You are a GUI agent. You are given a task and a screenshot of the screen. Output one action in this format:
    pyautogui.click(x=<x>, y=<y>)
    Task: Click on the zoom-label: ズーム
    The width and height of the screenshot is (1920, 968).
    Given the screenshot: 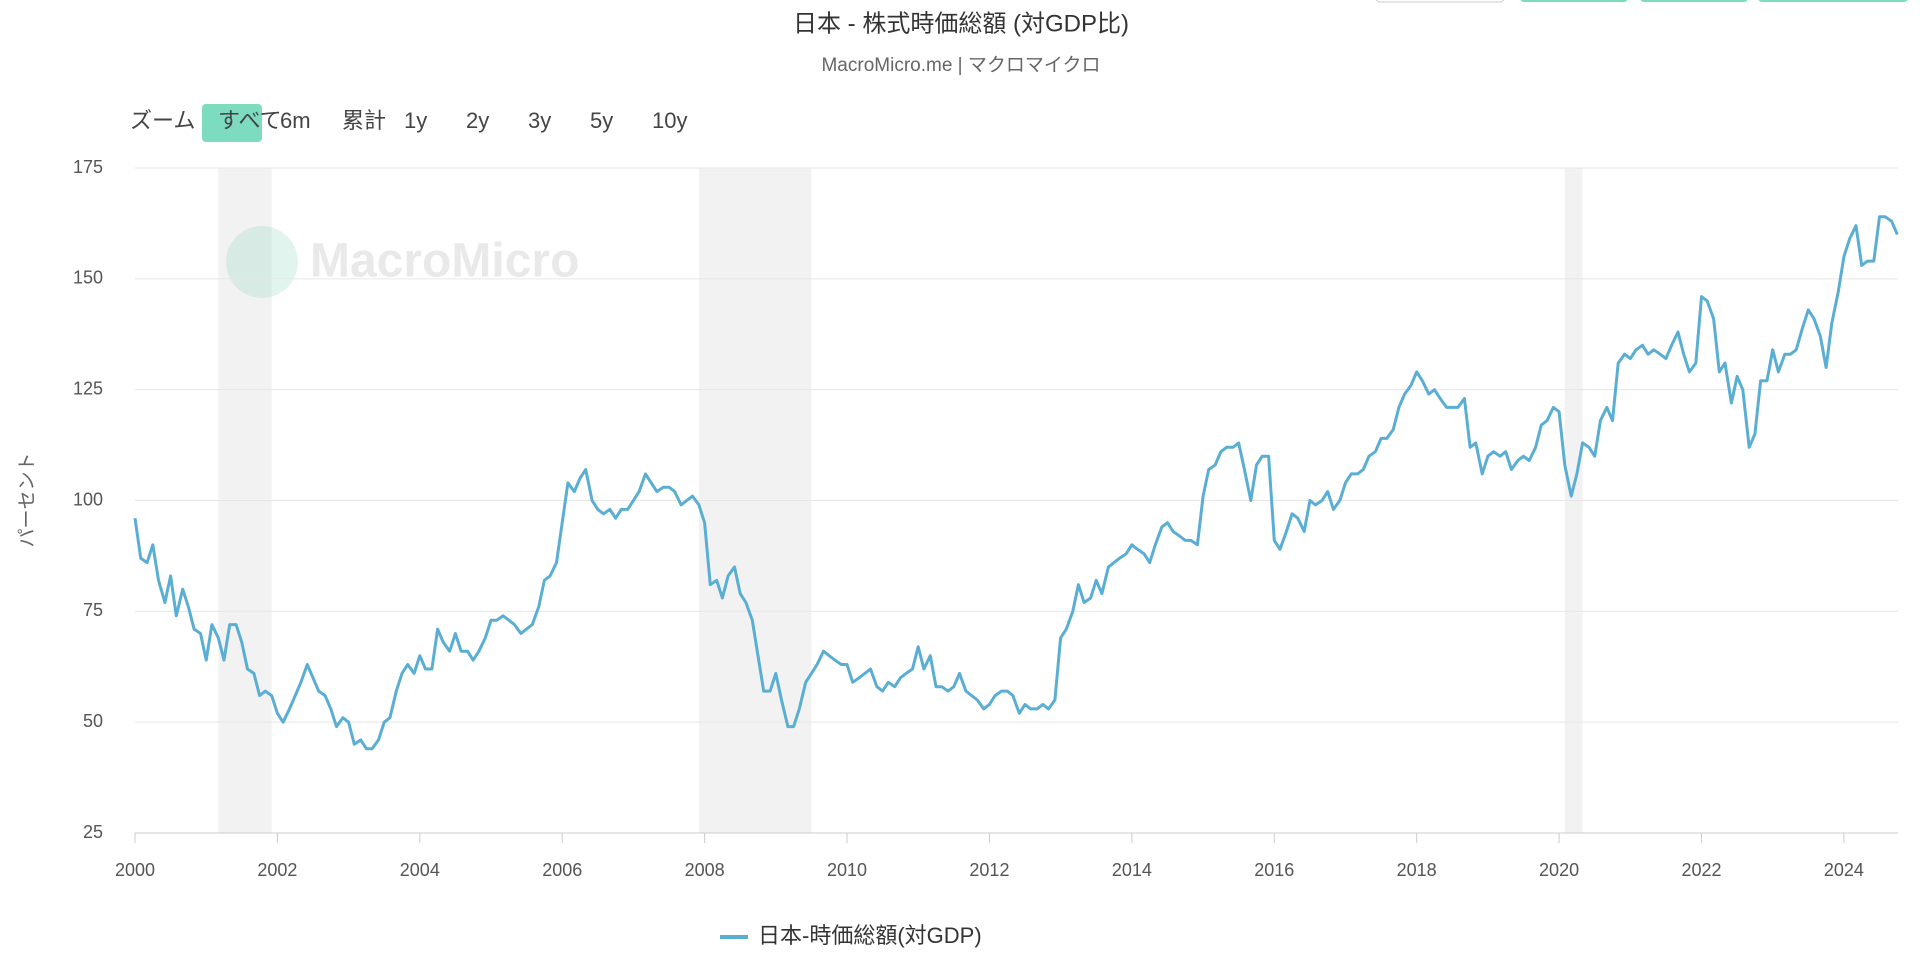 What is the action you would take?
    pyautogui.click(x=162, y=120)
    